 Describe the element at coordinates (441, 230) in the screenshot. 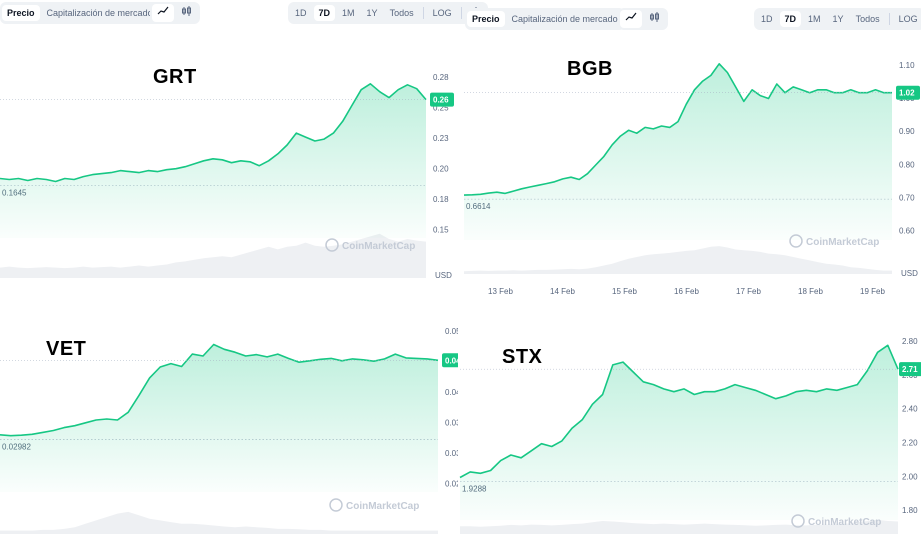

I see `y-tick-label: 0.15` at that location.